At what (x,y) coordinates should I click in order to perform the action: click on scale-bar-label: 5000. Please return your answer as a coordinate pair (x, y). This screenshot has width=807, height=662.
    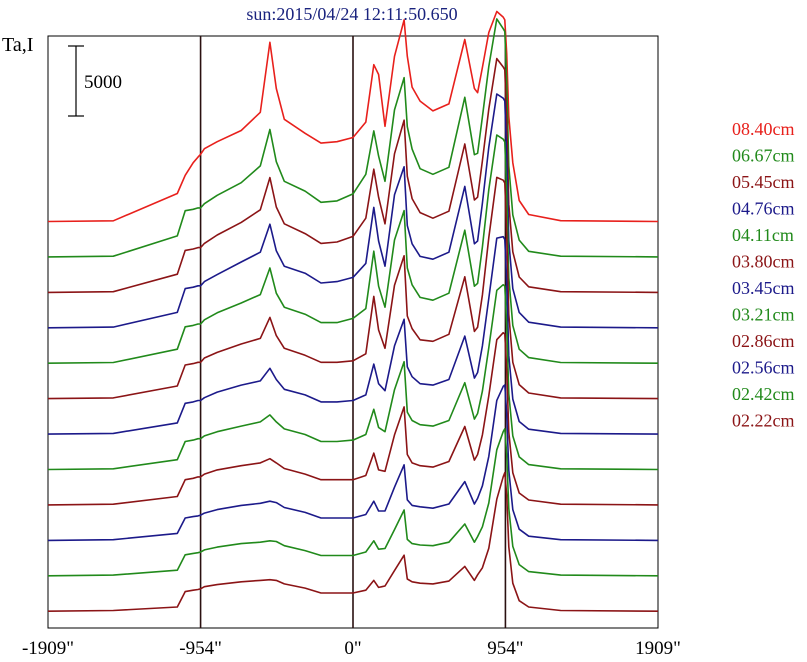
    Looking at the image, I should click on (103, 82).